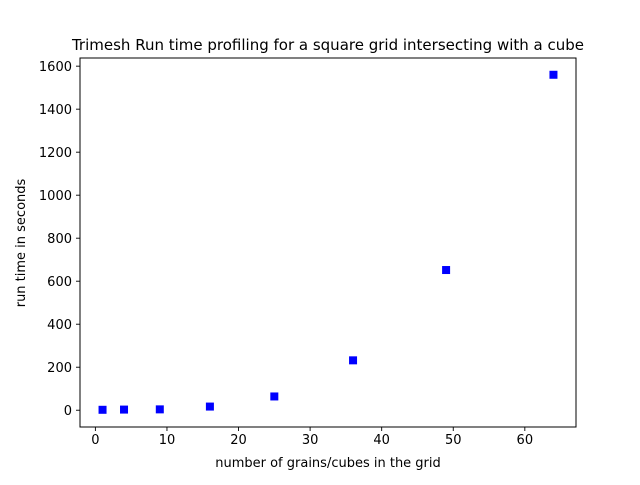 The height and width of the screenshot is (485, 640). I want to click on x-tick-label: 20, so click(238, 440).